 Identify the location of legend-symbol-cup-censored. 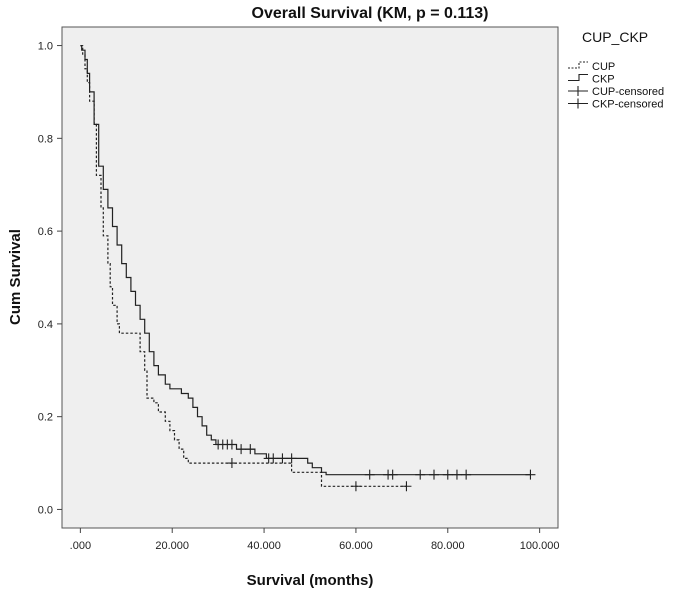
(578, 91).